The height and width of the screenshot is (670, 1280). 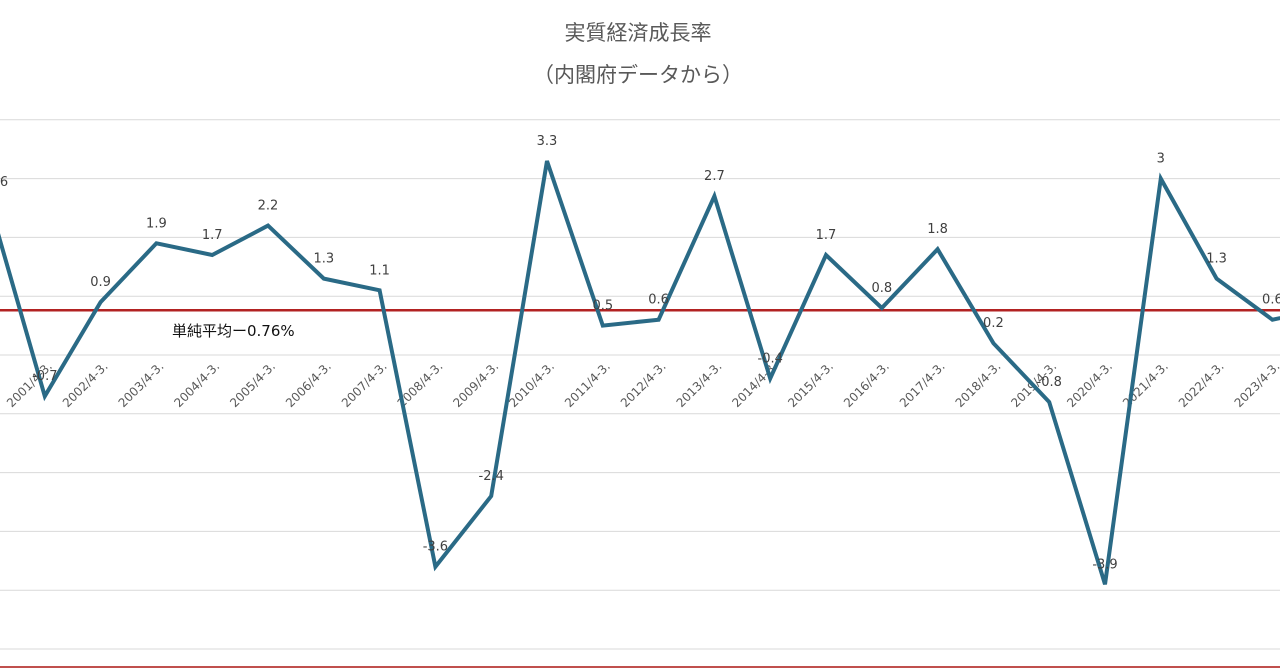 What do you see at coordinates (1256, 384) in the screenshot?
I see `x-tick-label: 2023/4-3.` at bounding box center [1256, 384].